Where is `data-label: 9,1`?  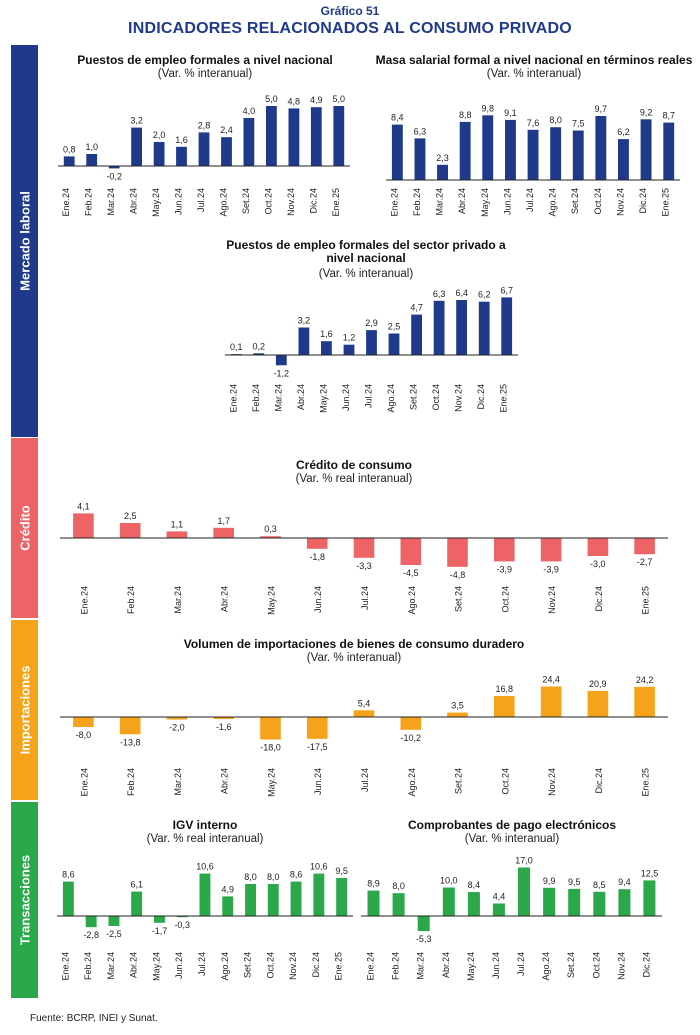
data-label: 9,1 is located at coordinates (510, 113).